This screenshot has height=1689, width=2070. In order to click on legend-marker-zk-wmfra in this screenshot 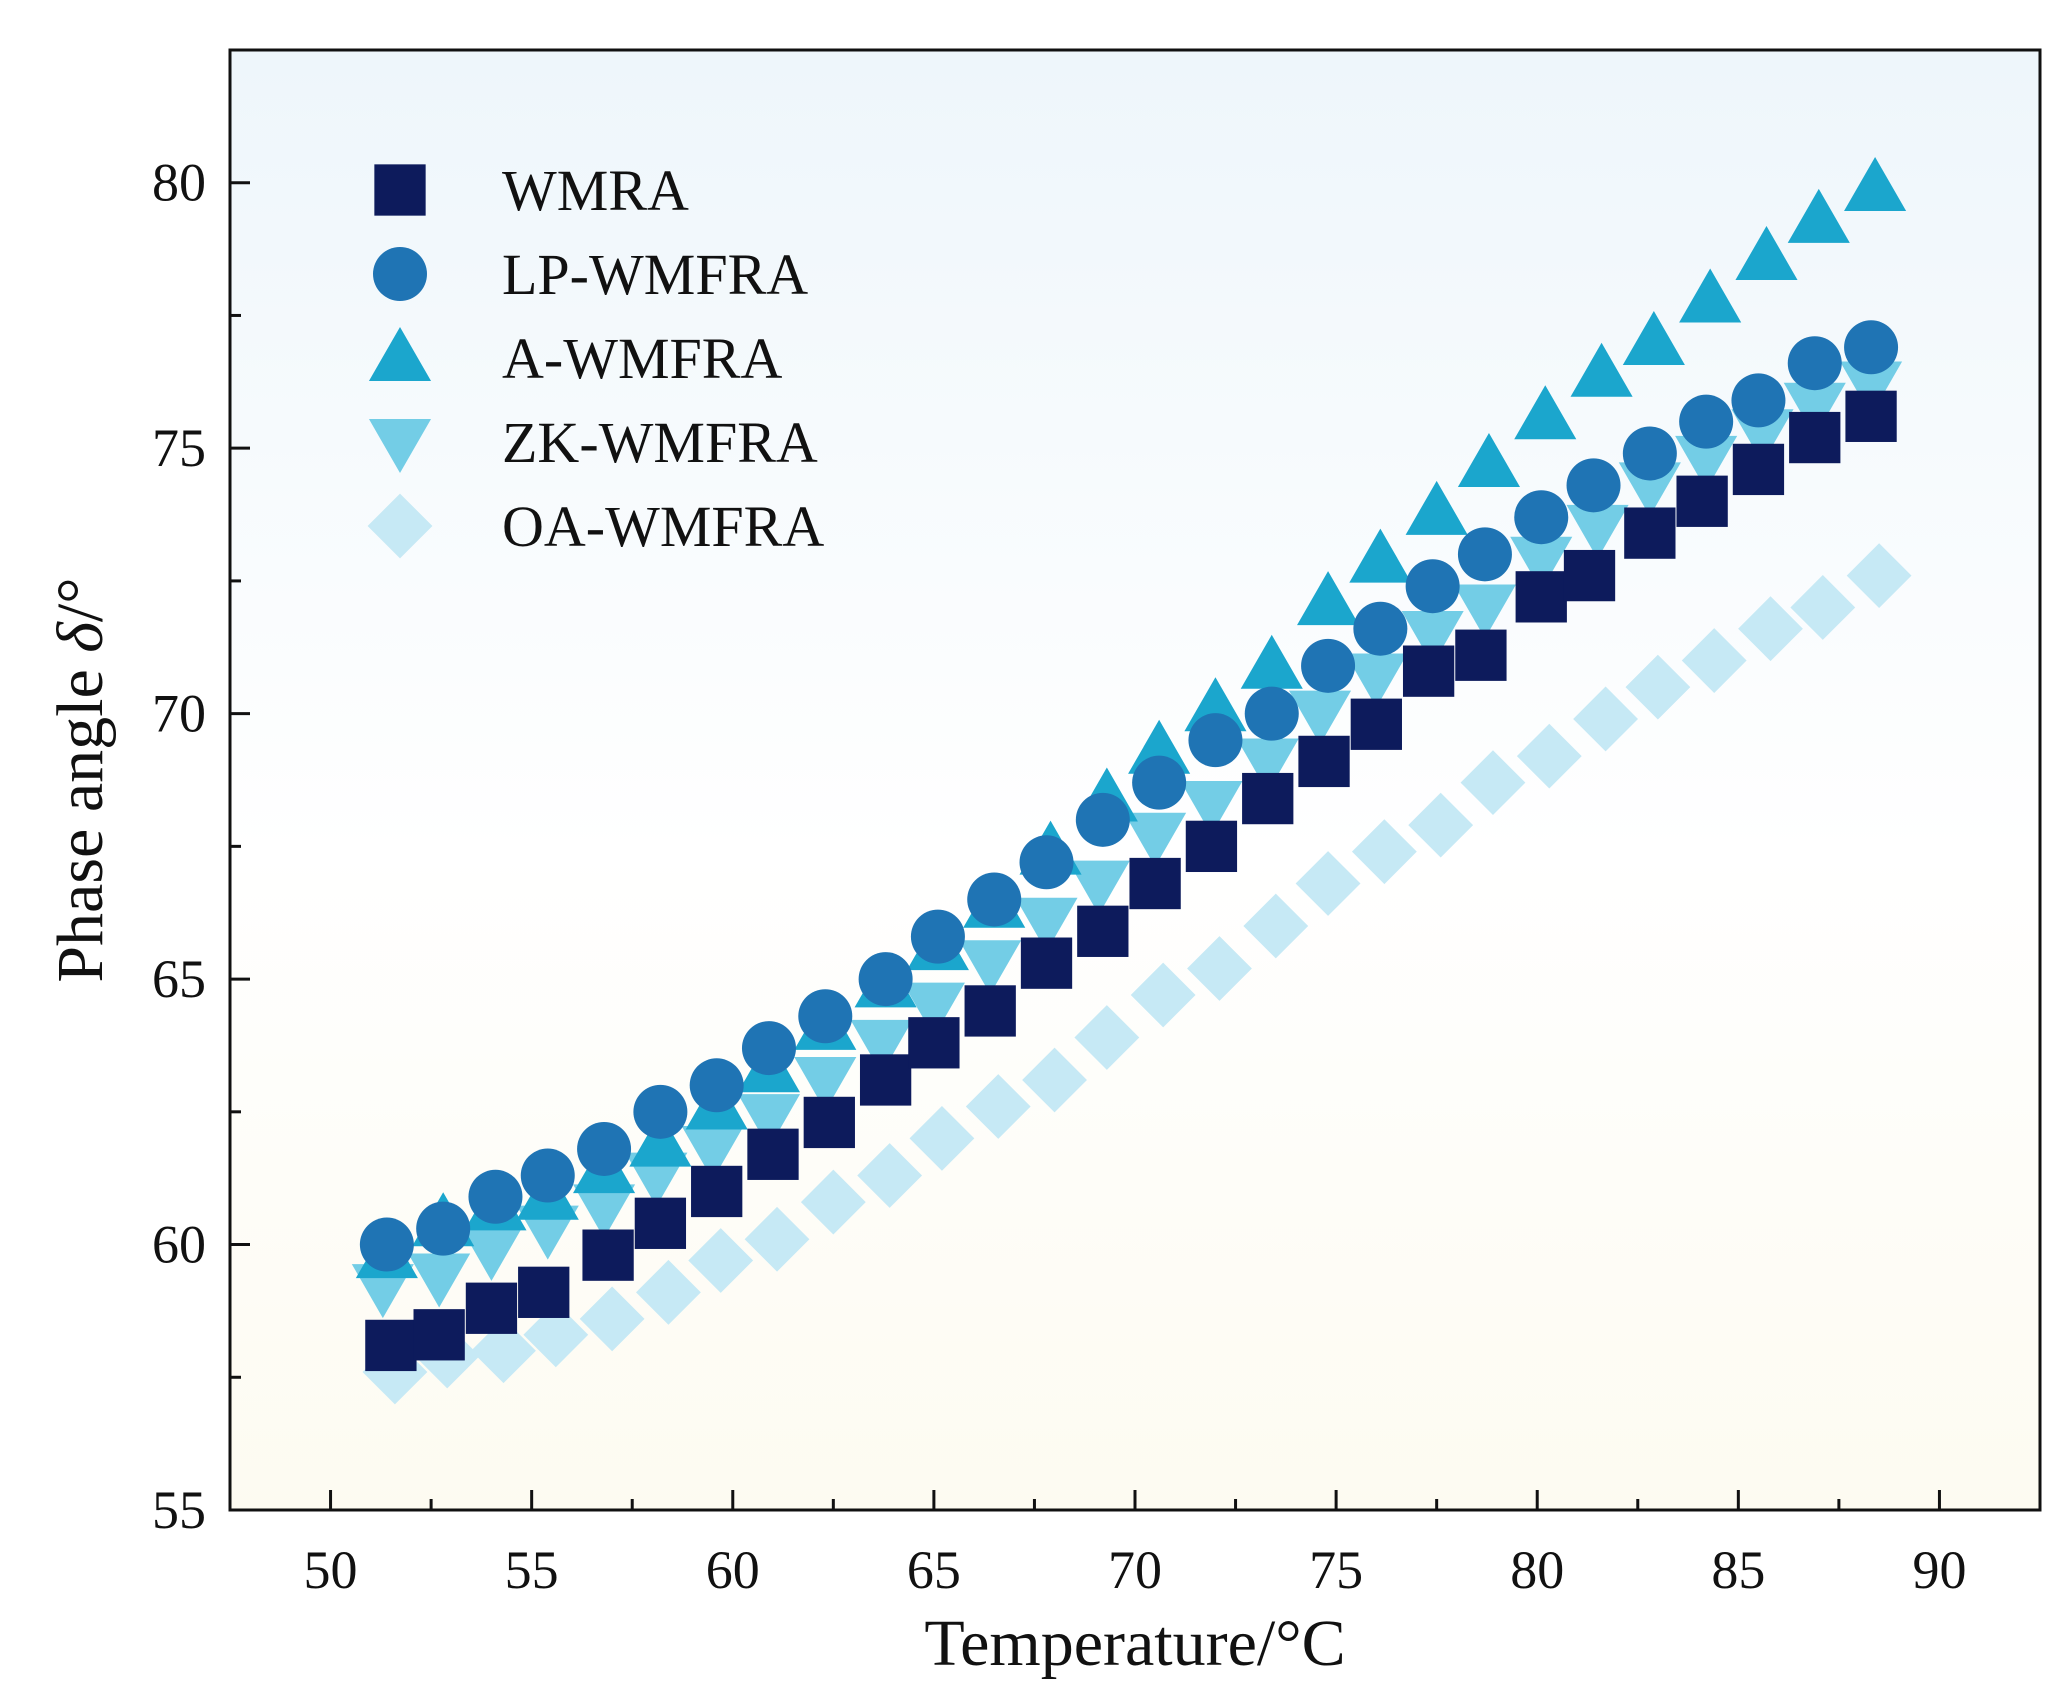, I will do `click(400, 446)`.